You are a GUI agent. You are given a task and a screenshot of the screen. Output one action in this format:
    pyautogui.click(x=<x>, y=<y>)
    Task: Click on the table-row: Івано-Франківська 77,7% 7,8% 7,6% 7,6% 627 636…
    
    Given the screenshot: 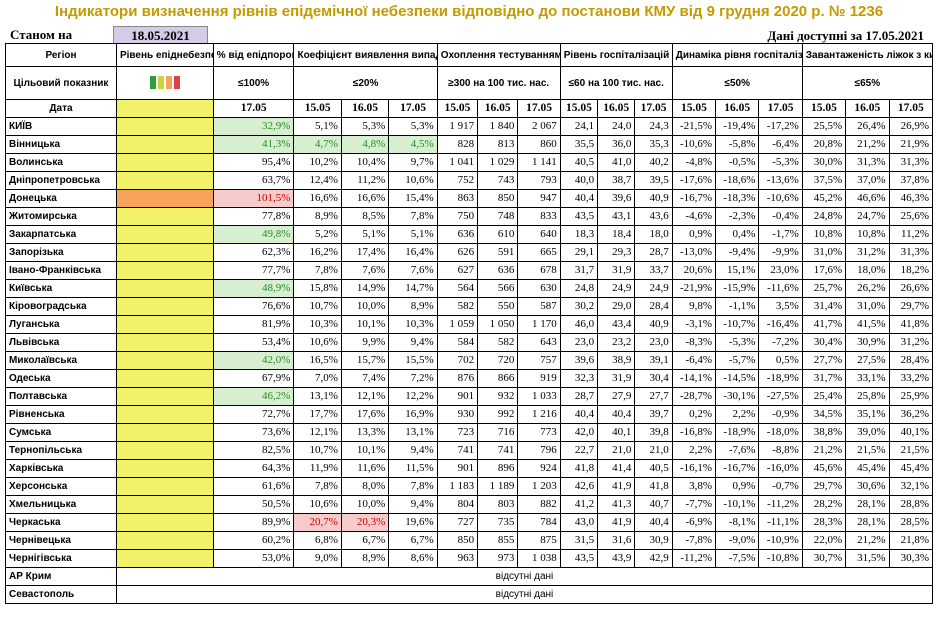 What is the action you would take?
    pyautogui.click(x=469, y=270)
    